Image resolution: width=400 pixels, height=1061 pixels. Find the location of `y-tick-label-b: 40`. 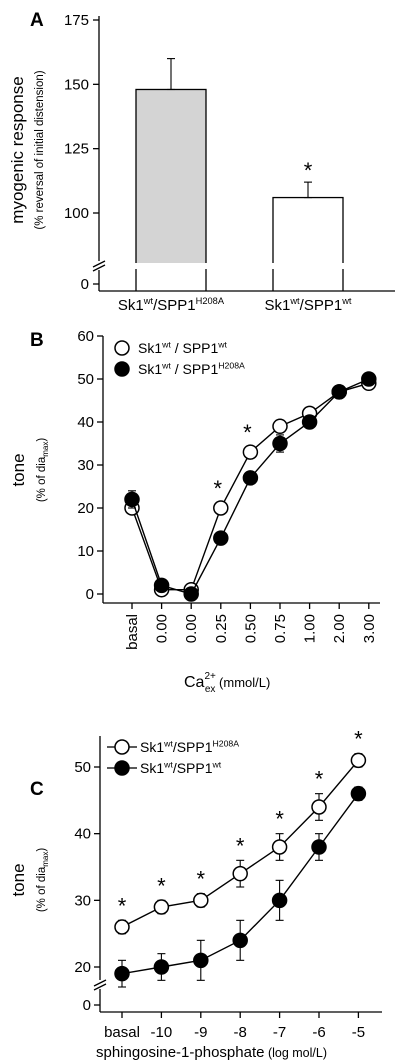

y-tick-label-b: 40 is located at coordinates (85, 422).